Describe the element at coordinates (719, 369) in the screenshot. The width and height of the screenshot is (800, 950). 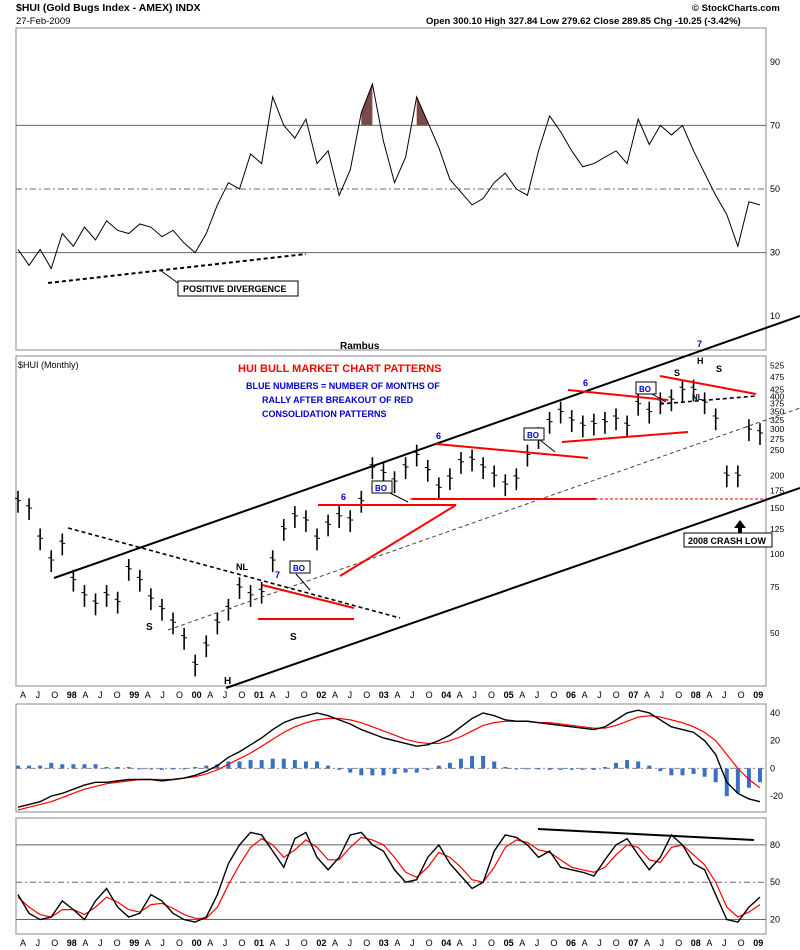
I see `top-right-shoulder-label: S` at that location.